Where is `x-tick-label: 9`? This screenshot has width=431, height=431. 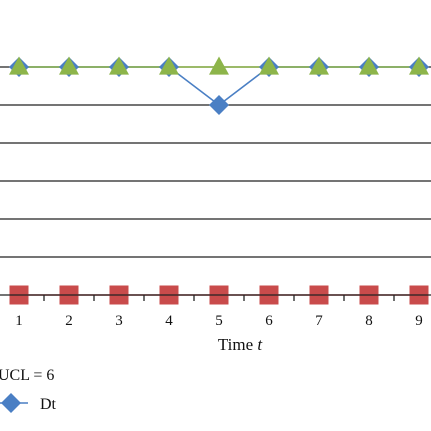 x-tick-label: 9 is located at coordinates (419, 321).